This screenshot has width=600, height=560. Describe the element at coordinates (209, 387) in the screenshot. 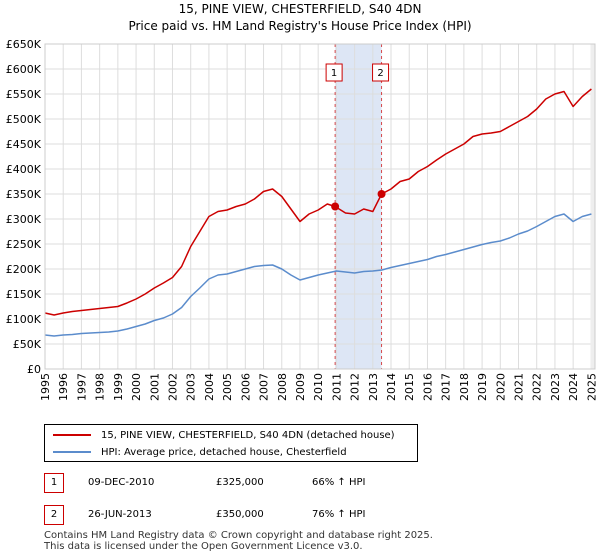

I see `x-tick-label: 2004` at that location.